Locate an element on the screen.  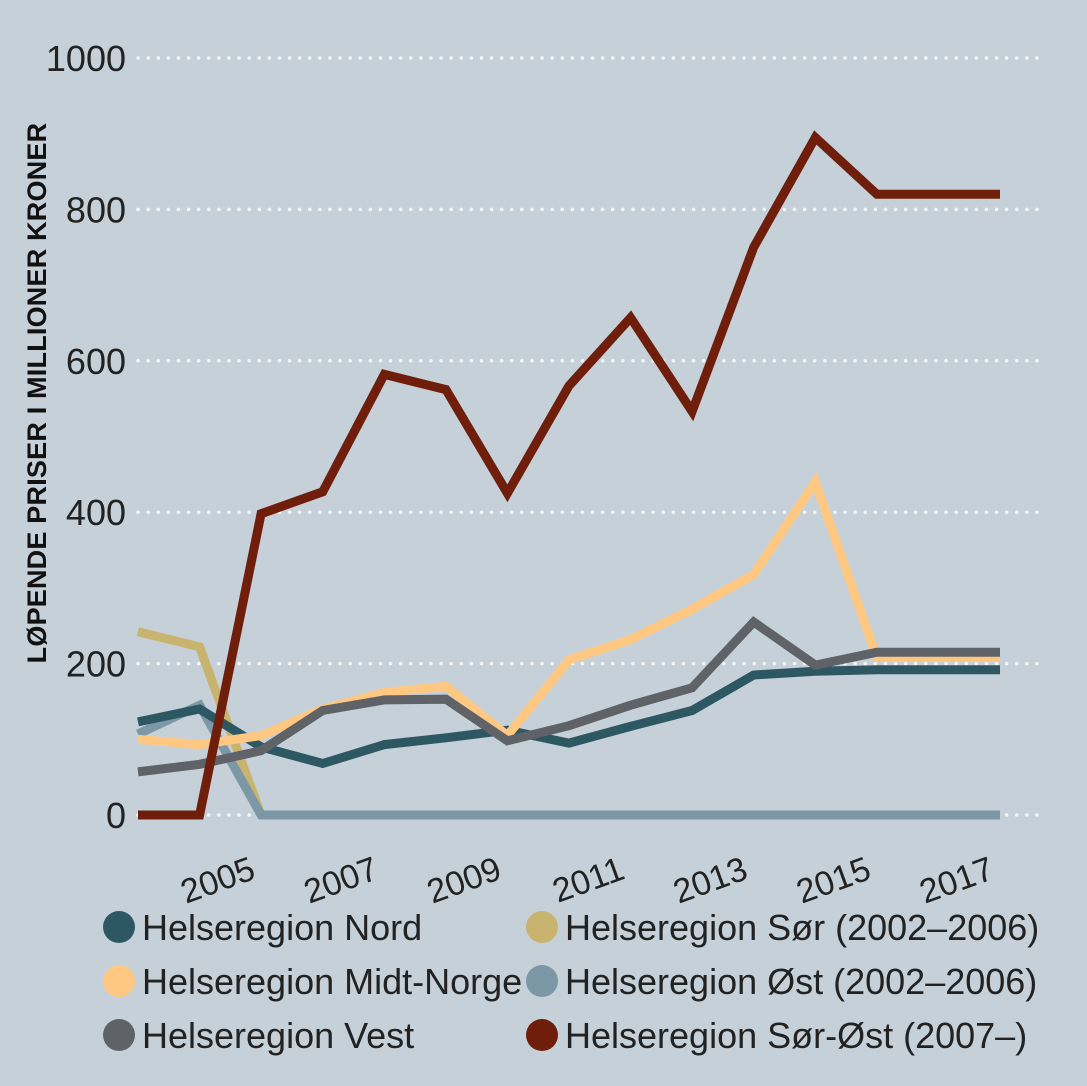
legend-label: Helseregion Midt-Norge is located at coordinates (332, 981).